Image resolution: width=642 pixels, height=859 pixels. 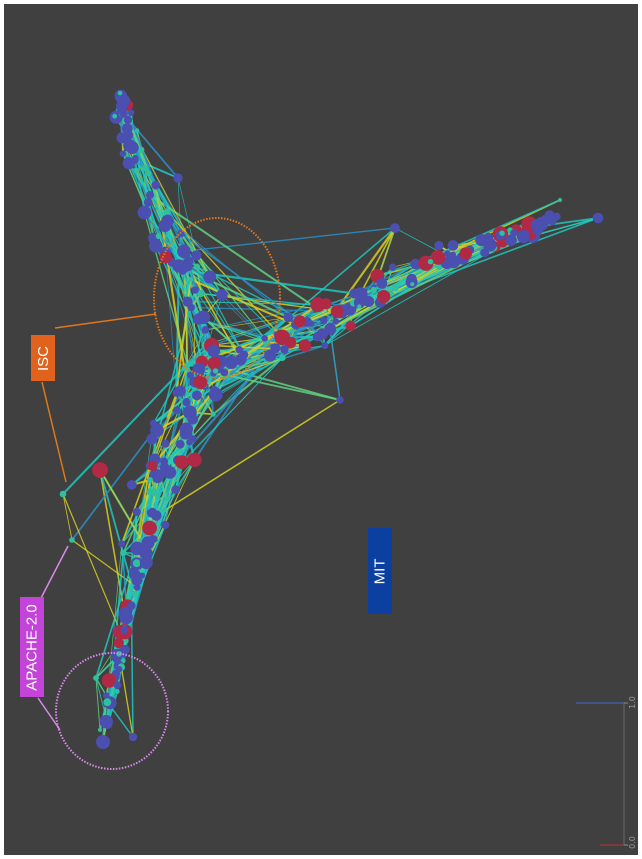 I want to click on isc-cluster-ellipse, so click(x=217, y=298).